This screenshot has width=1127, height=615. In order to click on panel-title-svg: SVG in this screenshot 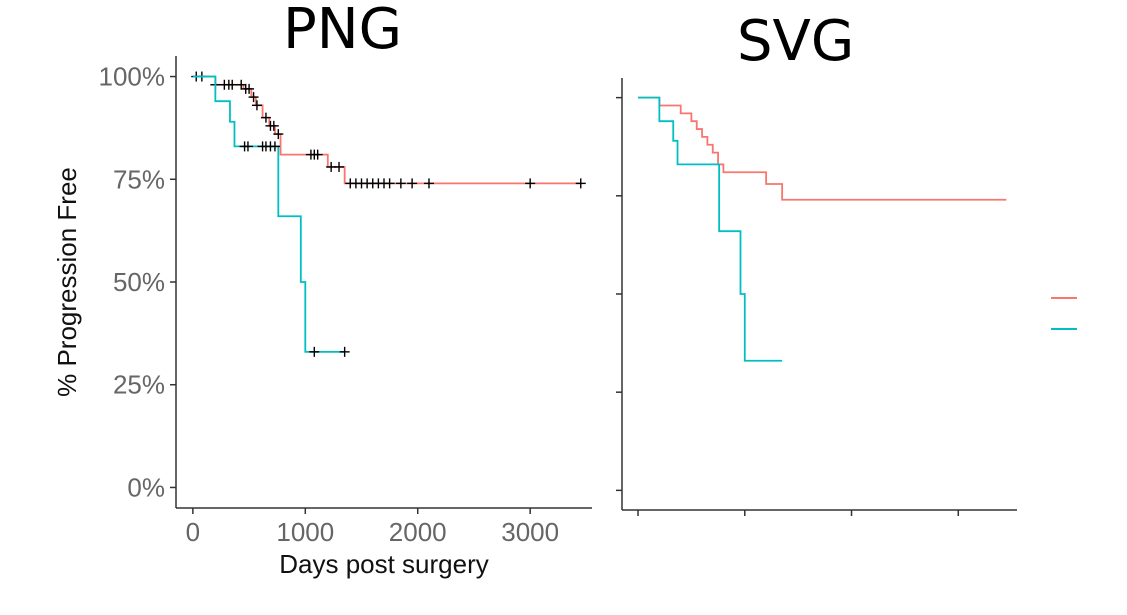, I will do `click(796, 41)`.